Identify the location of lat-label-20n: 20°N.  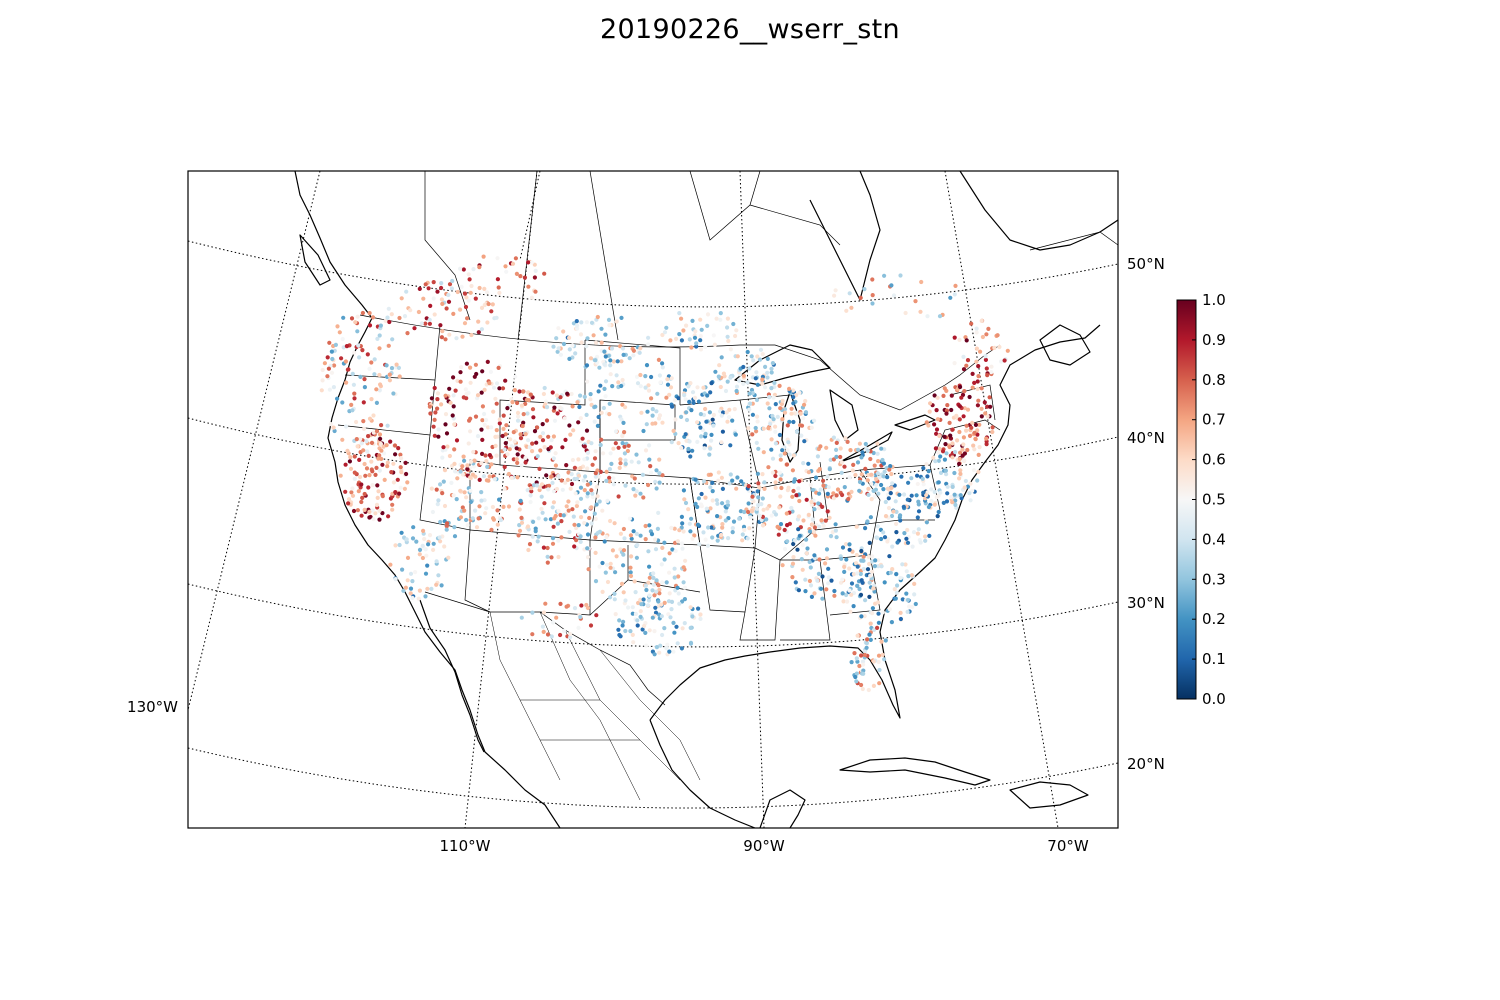
(1146, 764).